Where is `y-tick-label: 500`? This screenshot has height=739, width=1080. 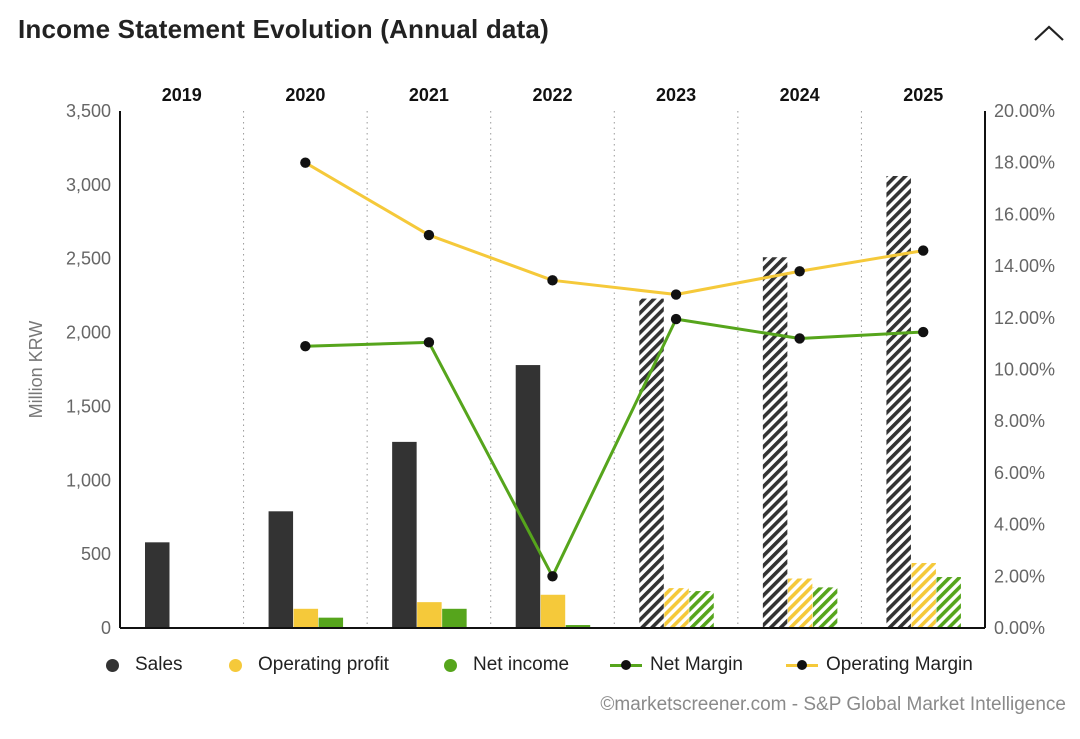 y-tick-label: 500 is located at coordinates (96, 554).